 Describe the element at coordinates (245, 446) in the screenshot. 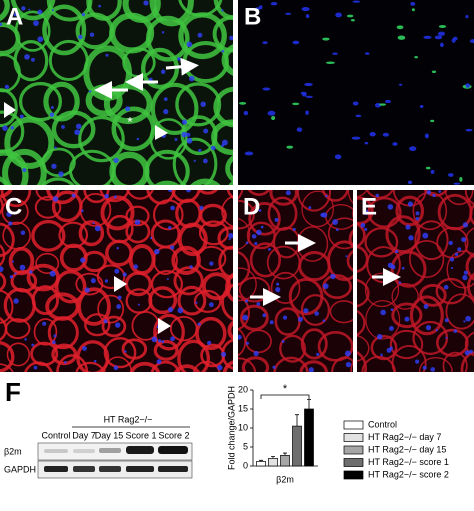

I see `y-tick-label: 5` at that location.